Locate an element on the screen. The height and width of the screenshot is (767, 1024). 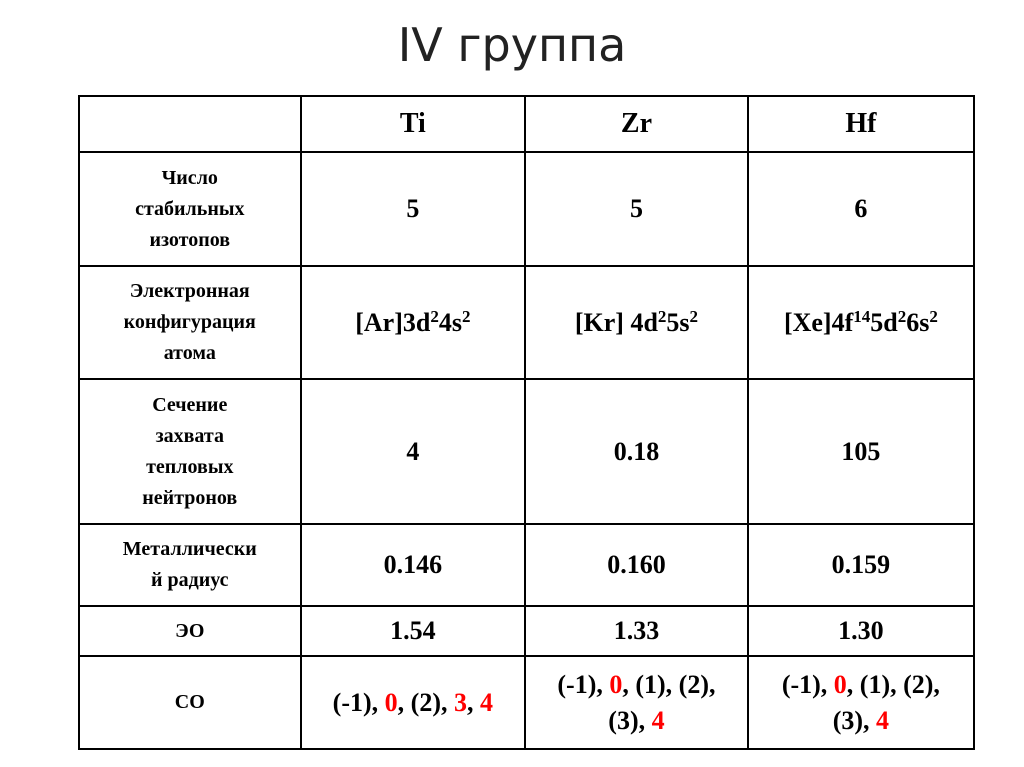
table-row: Металлически й радиус 0.146 0.160 0.159 is located at coordinates (527, 565).